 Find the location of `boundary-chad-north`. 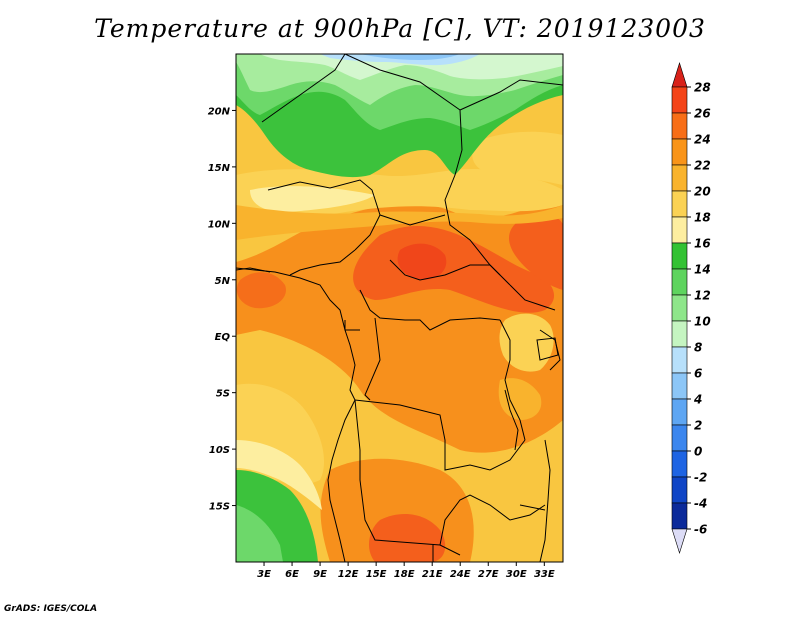

boundary-chad-north is located at coordinates (412, 220).